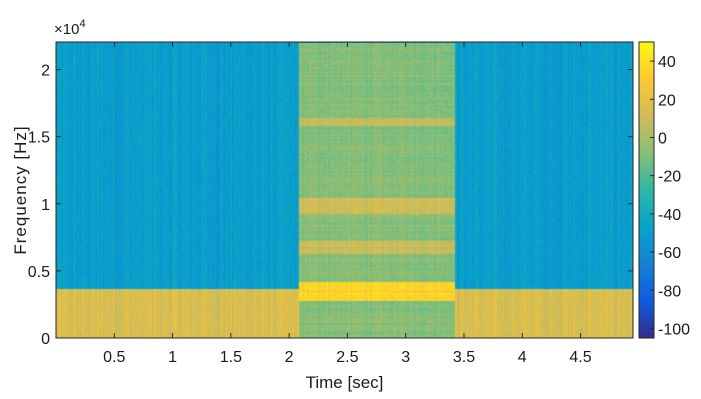  I want to click on y-tick-label: 1, so click(45, 205).